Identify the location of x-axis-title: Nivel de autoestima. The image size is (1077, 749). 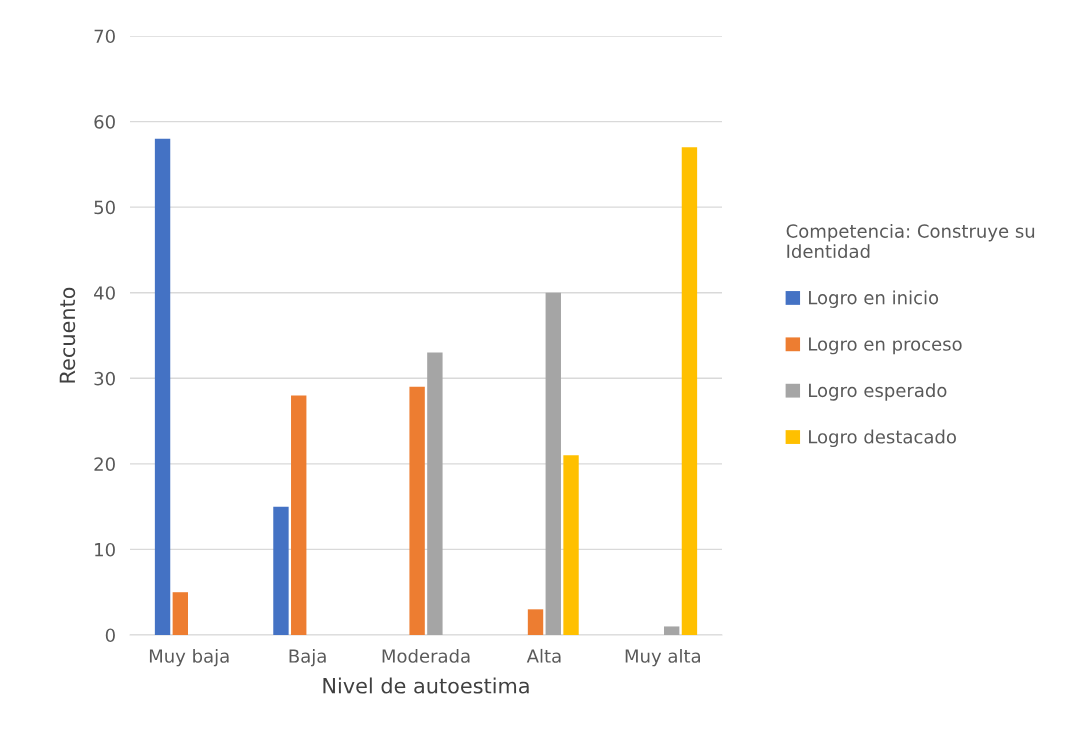
(426, 685).